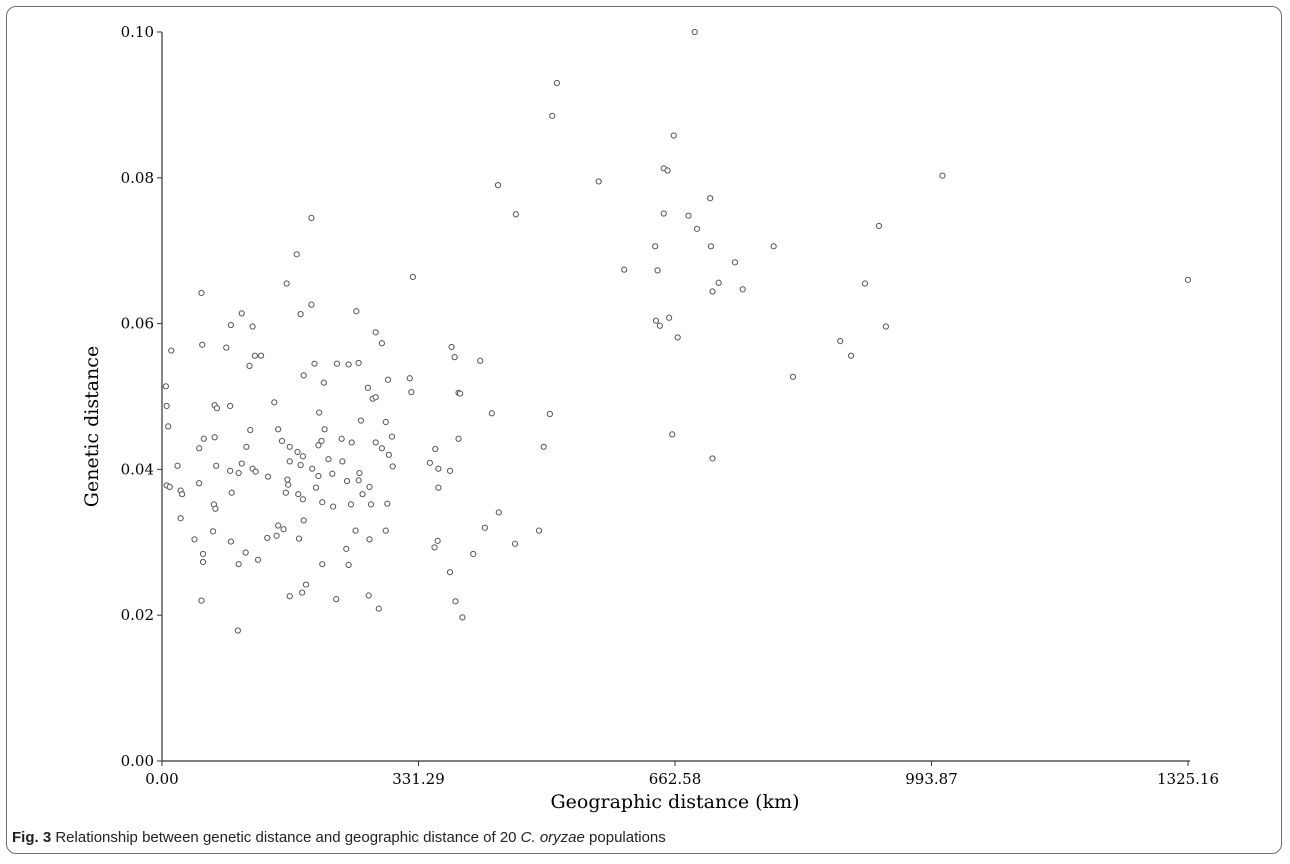  Describe the element at coordinates (1188, 779) in the screenshot. I see `x-tick-label: 1325.16` at that location.